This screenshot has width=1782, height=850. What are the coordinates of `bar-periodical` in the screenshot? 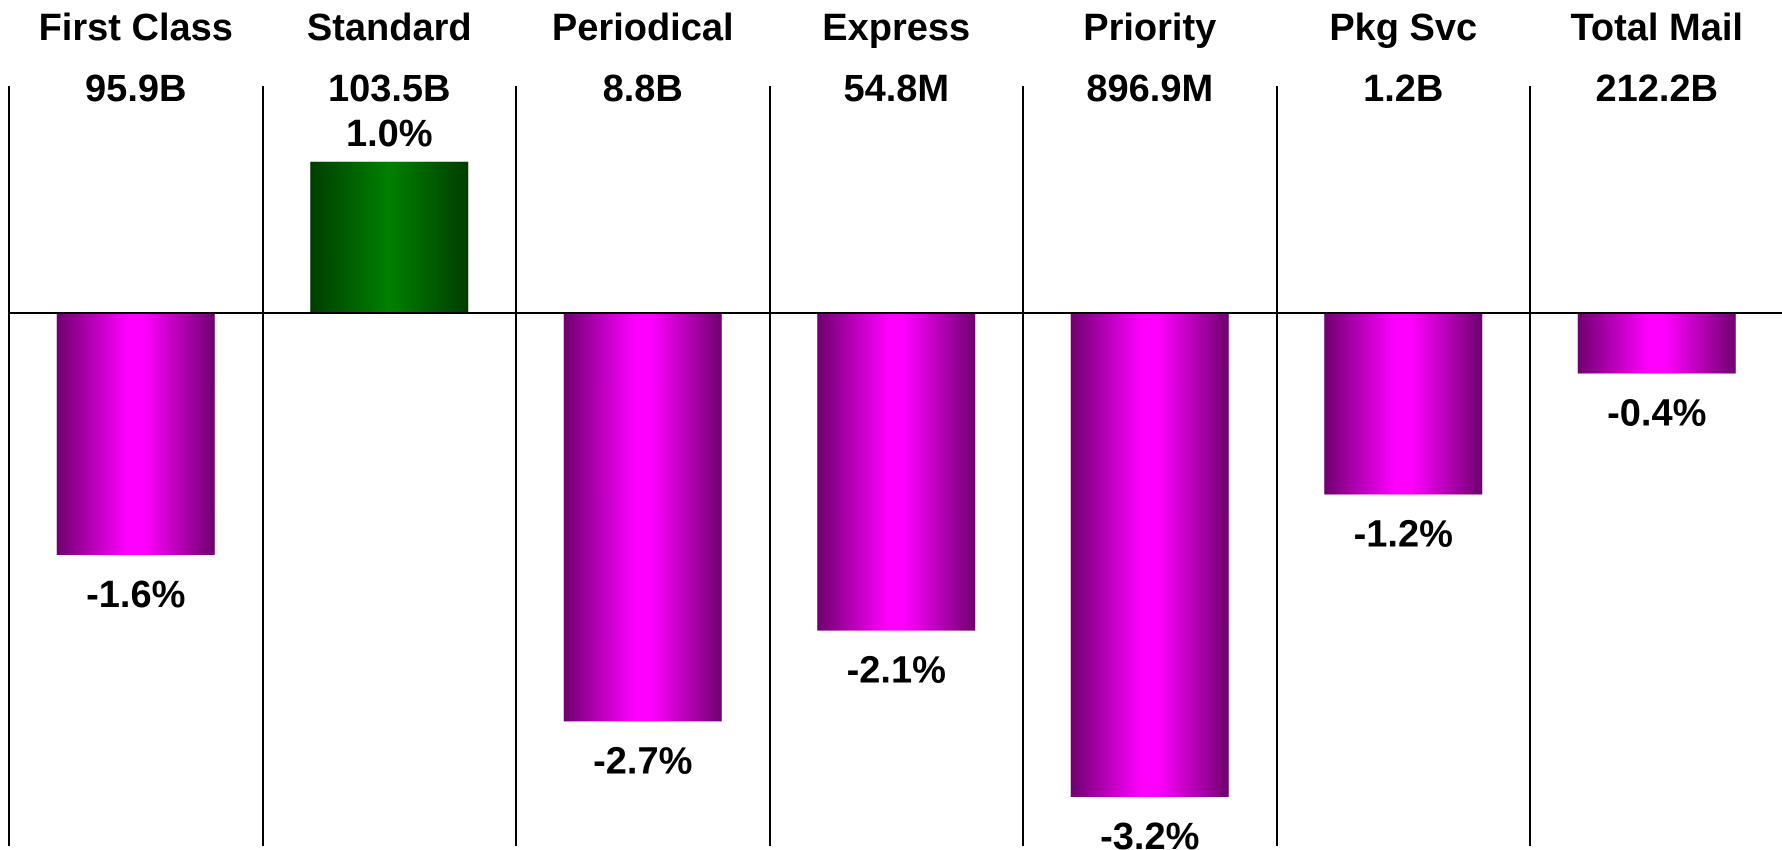 It's located at (642, 517).